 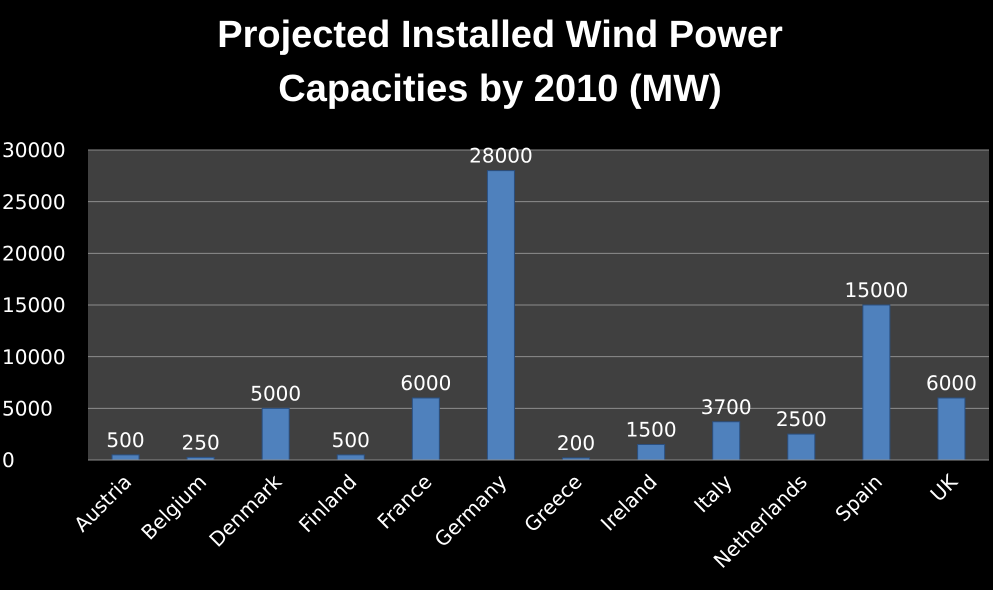 What do you see at coordinates (201, 442) in the screenshot?
I see `data-label: 250` at bounding box center [201, 442].